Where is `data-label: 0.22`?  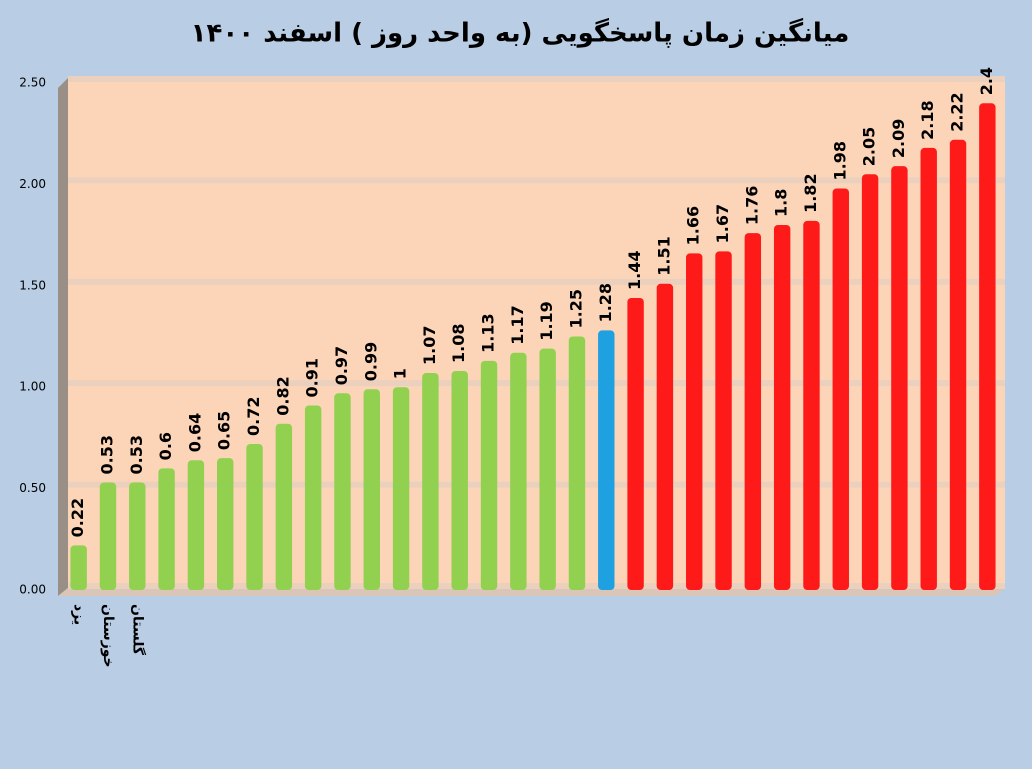 data-label: 0.22 is located at coordinates (77, 517).